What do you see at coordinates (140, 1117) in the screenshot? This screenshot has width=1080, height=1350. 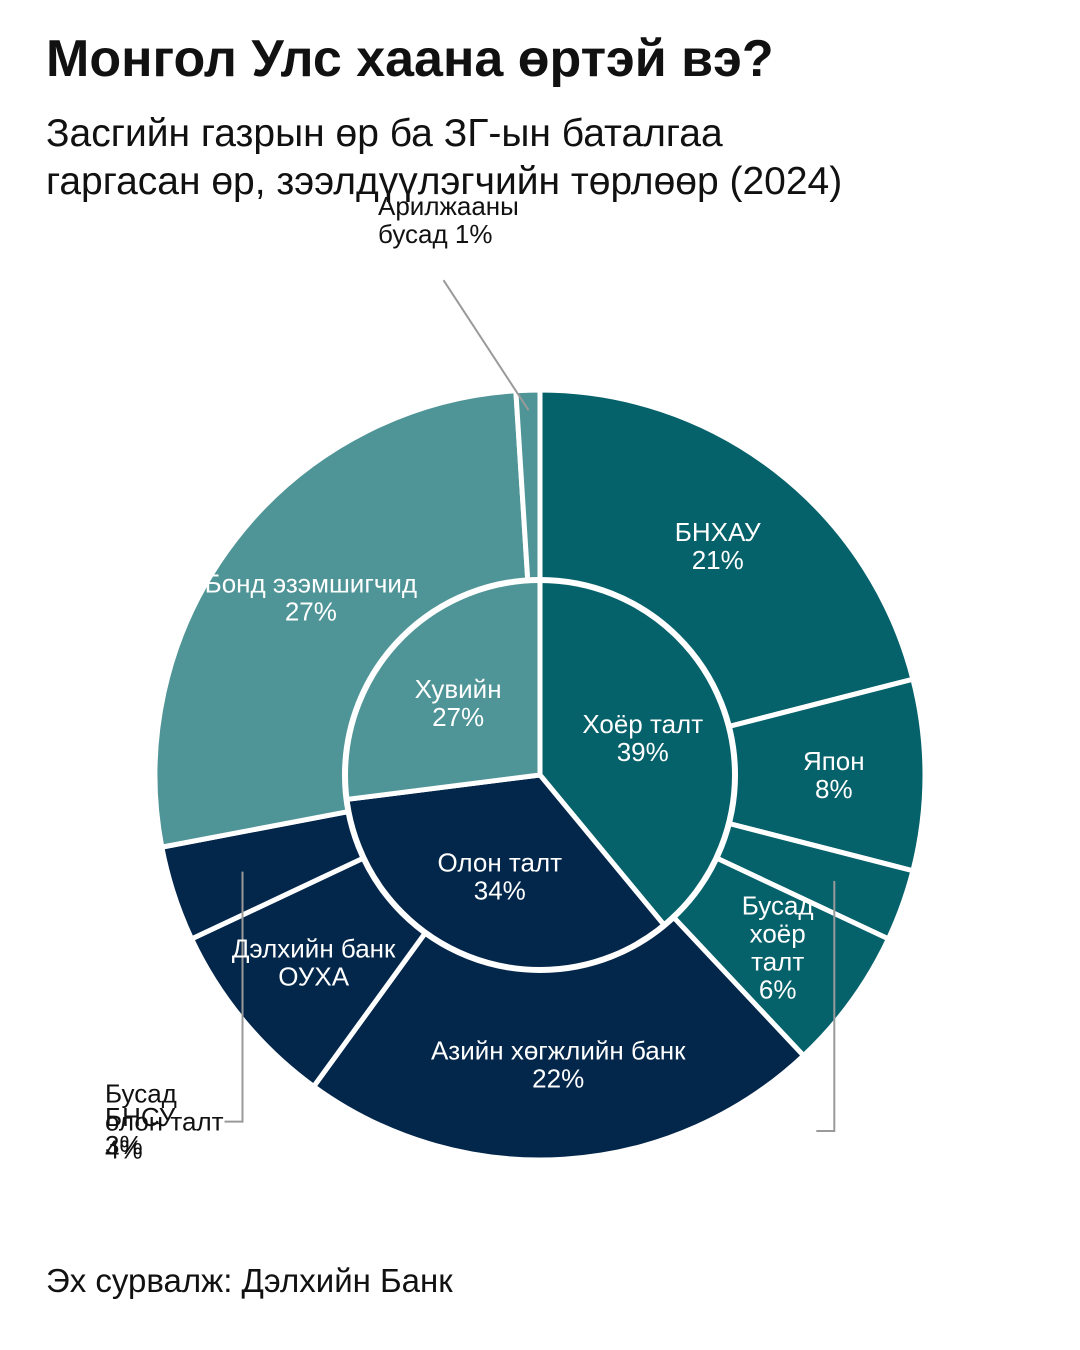 I see `outer-label-бнсу-line: БНСУ` at bounding box center [140, 1117].